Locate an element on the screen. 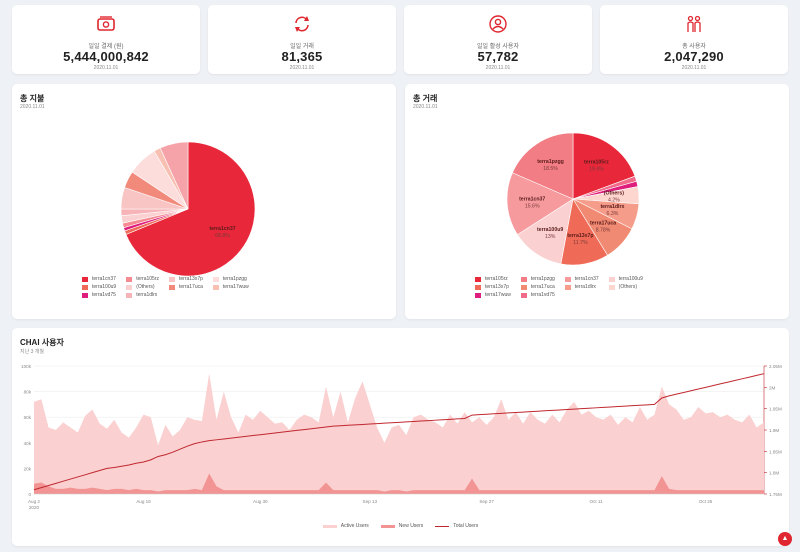 This screenshot has height=552, width=800. stat-value: 81,365 is located at coordinates (302, 56).